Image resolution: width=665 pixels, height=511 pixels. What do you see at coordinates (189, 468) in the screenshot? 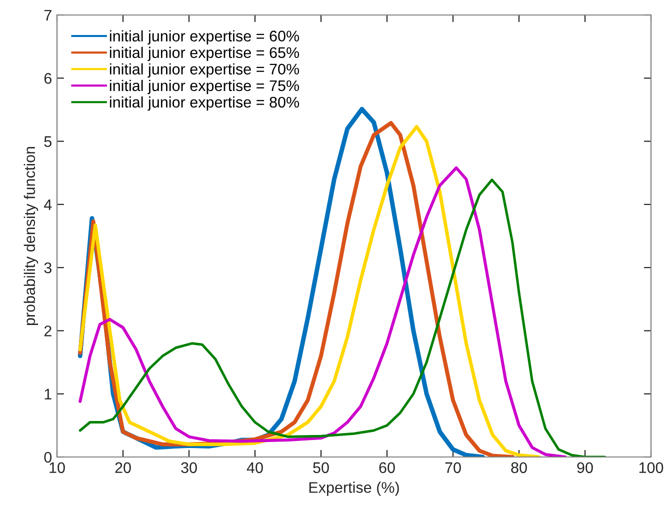
I see `x-tick-label: 30` at bounding box center [189, 468].